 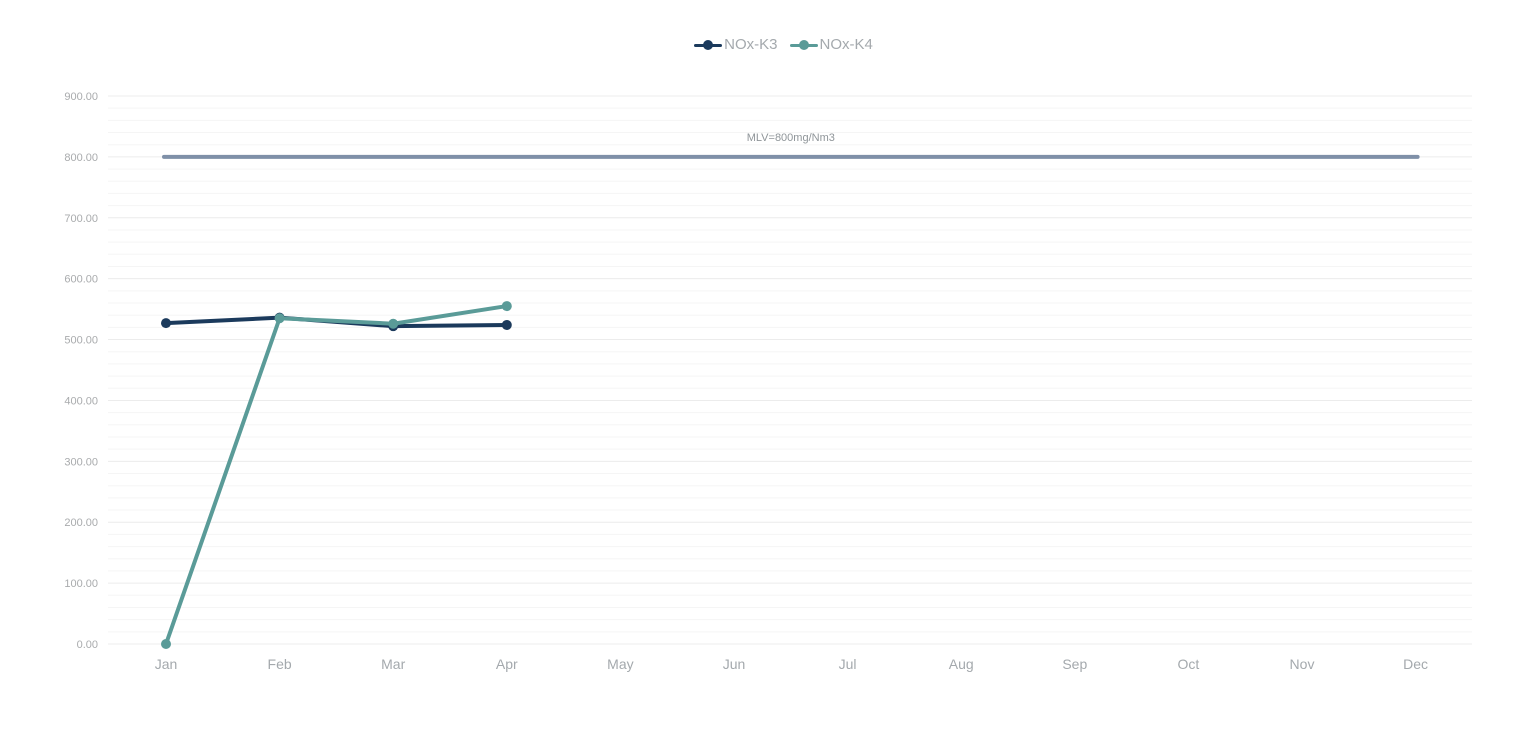 What do you see at coordinates (81, 219) in the screenshot?
I see `y-tick-label: 700.00` at bounding box center [81, 219].